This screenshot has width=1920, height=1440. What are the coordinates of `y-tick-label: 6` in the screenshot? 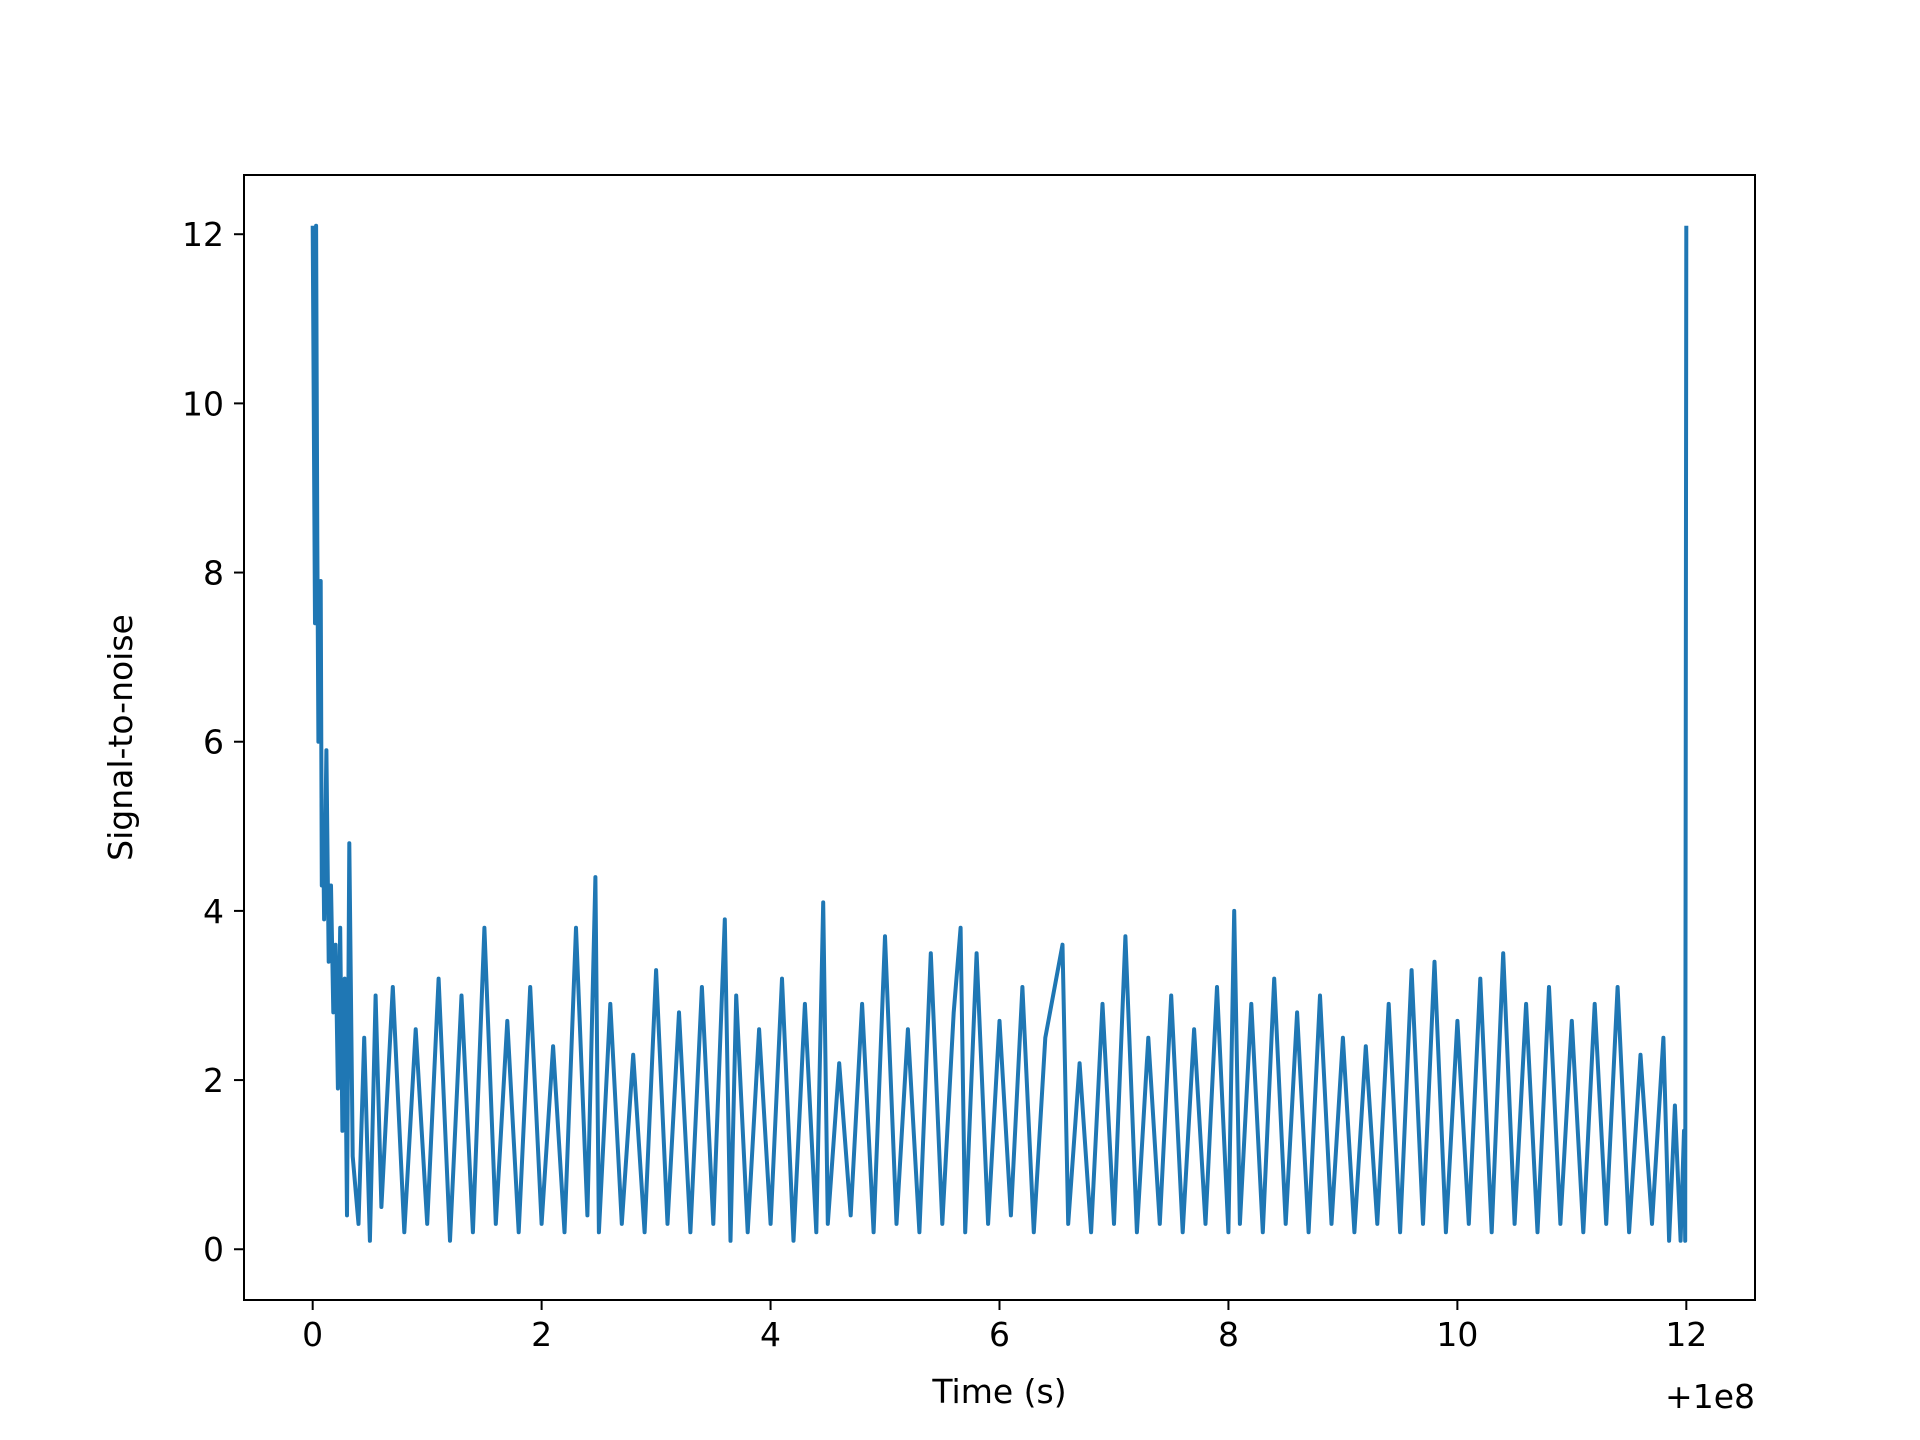 It's located at (213, 742).